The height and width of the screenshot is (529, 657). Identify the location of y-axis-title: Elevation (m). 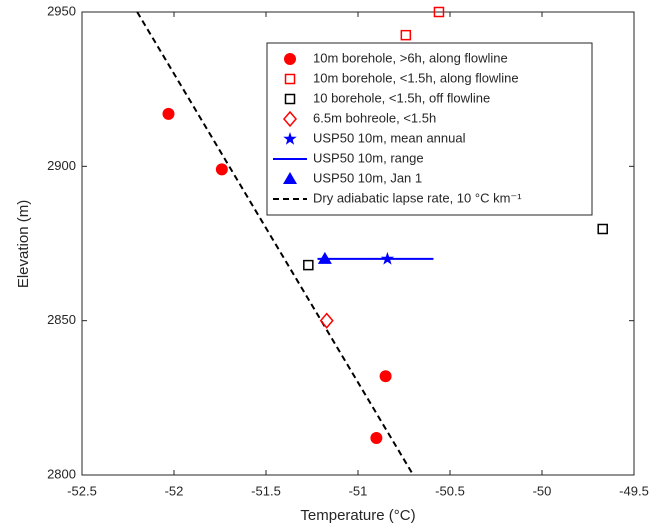
(23, 244).